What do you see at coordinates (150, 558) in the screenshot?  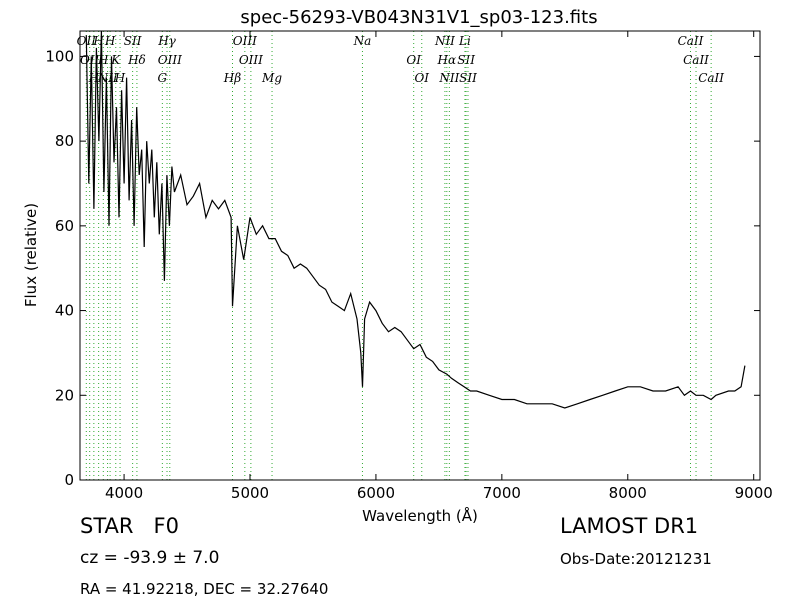 I see `redshift-info: cz = -93.9 ± 7.0` at bounding box center [150, 558].